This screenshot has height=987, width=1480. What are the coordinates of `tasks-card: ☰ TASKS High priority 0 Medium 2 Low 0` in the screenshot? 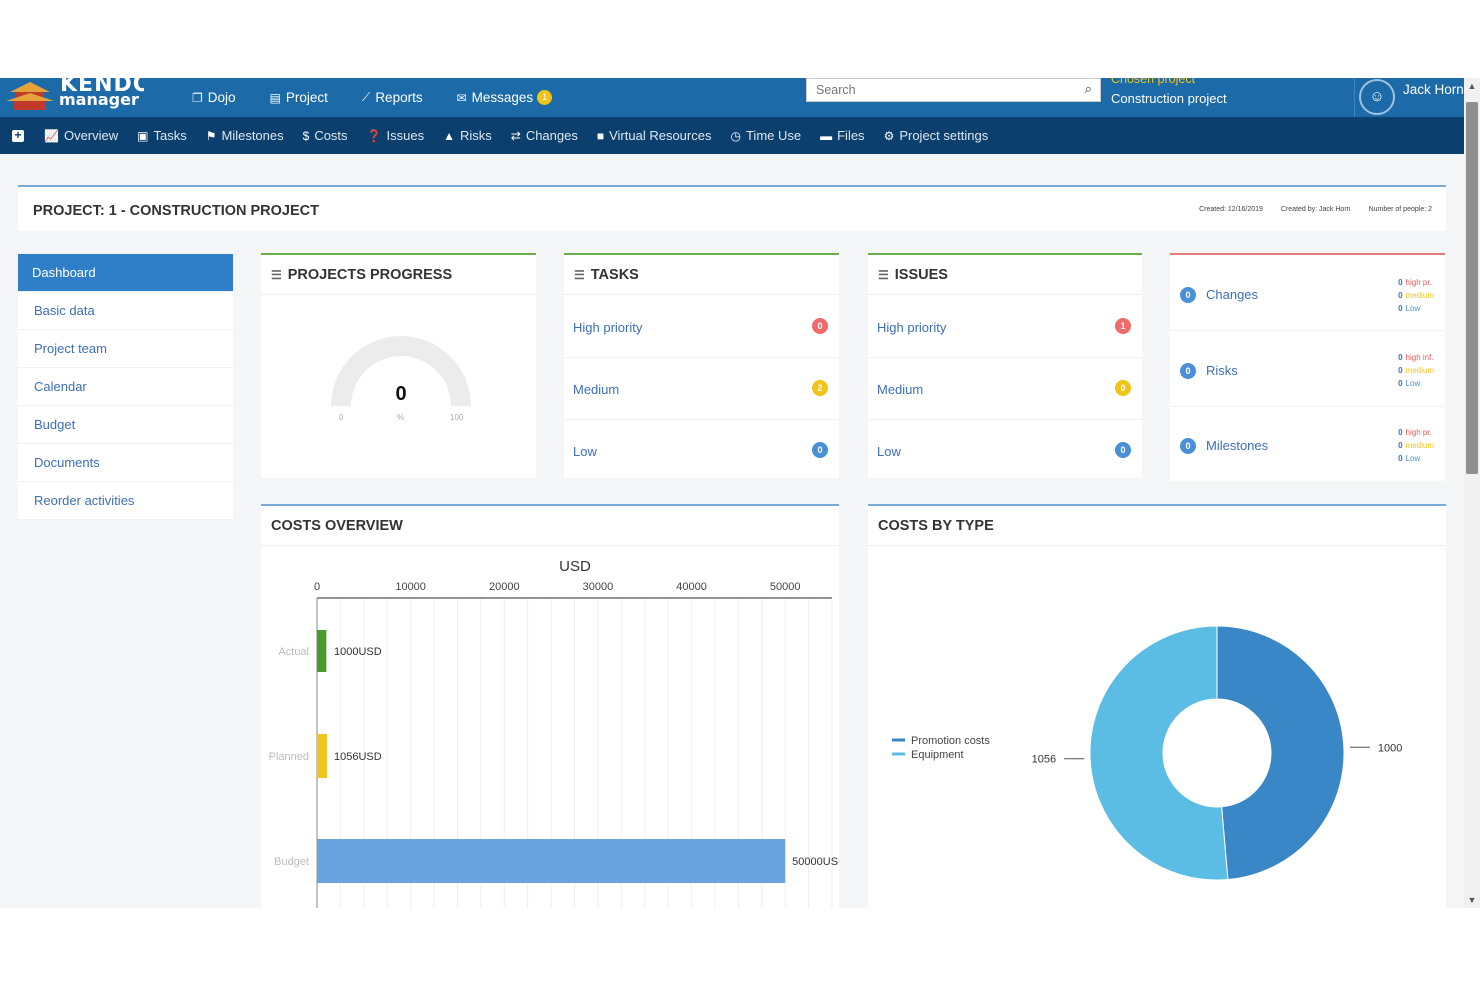 It's located at (701, 365).